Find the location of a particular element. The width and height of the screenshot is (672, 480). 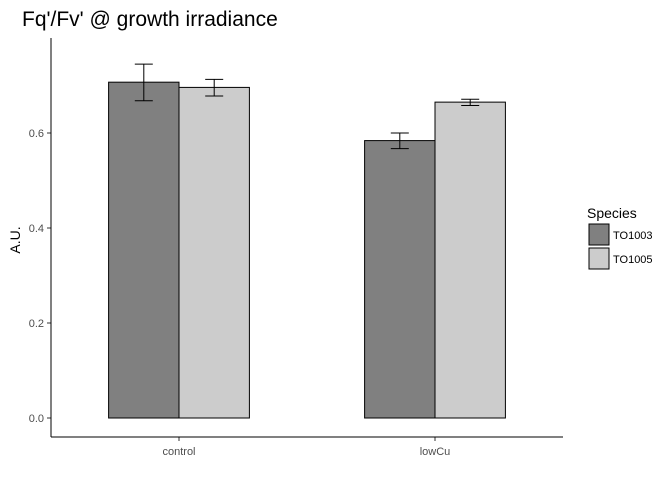

bar-TO1005-control is located at coordinates (214, 252).